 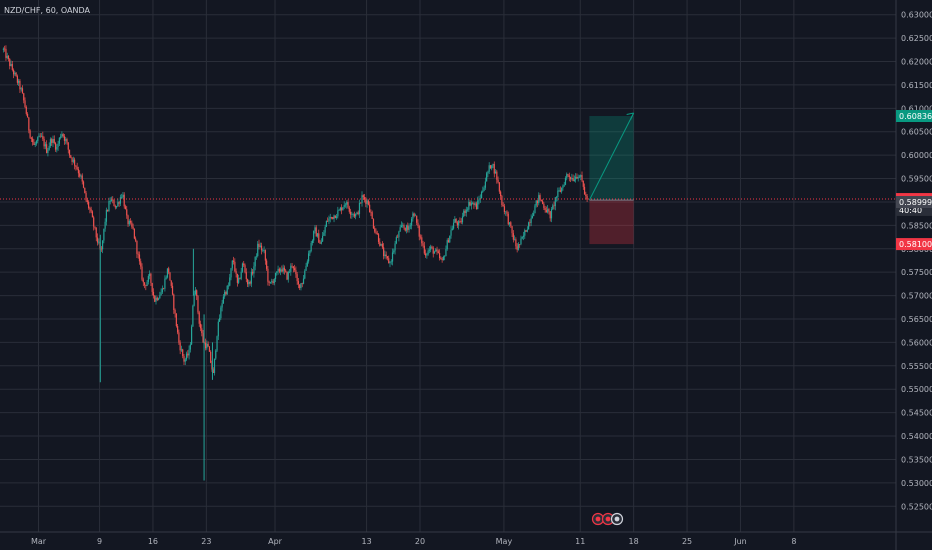 What do you see at coordinates (914, 202) in the screenshot?
I see `price-tag-bg` at bounding box center [914, 202].